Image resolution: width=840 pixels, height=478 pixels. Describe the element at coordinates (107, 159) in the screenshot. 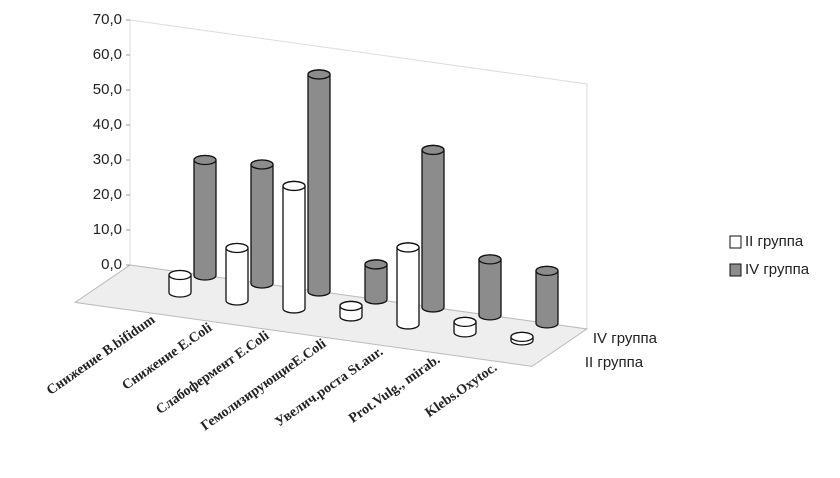

I see `y-tick-label: 30,0` at that location.